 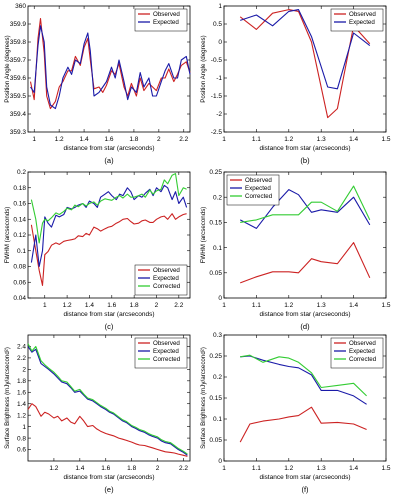 I want to click on panel-caption: (e), so click(x=109, y=489).